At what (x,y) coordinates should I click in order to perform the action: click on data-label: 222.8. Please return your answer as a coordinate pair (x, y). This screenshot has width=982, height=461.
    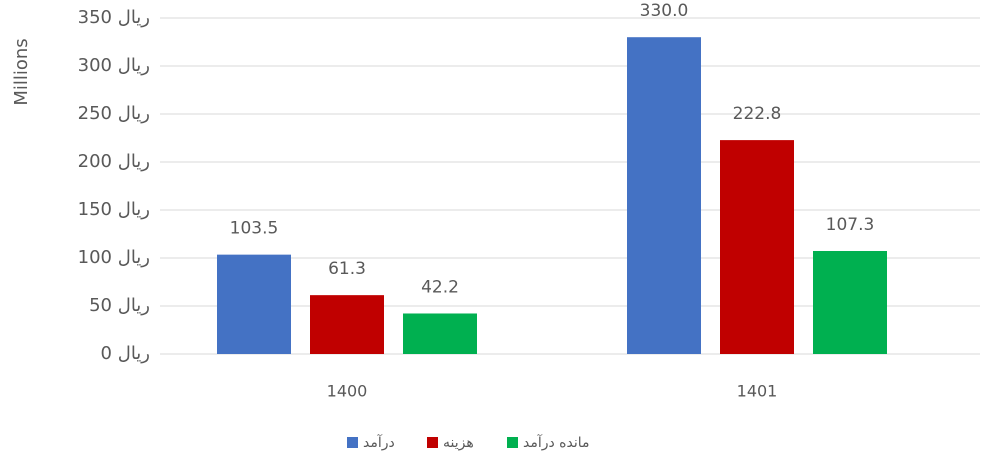
    Looking at the image, I should click on (757, 114).